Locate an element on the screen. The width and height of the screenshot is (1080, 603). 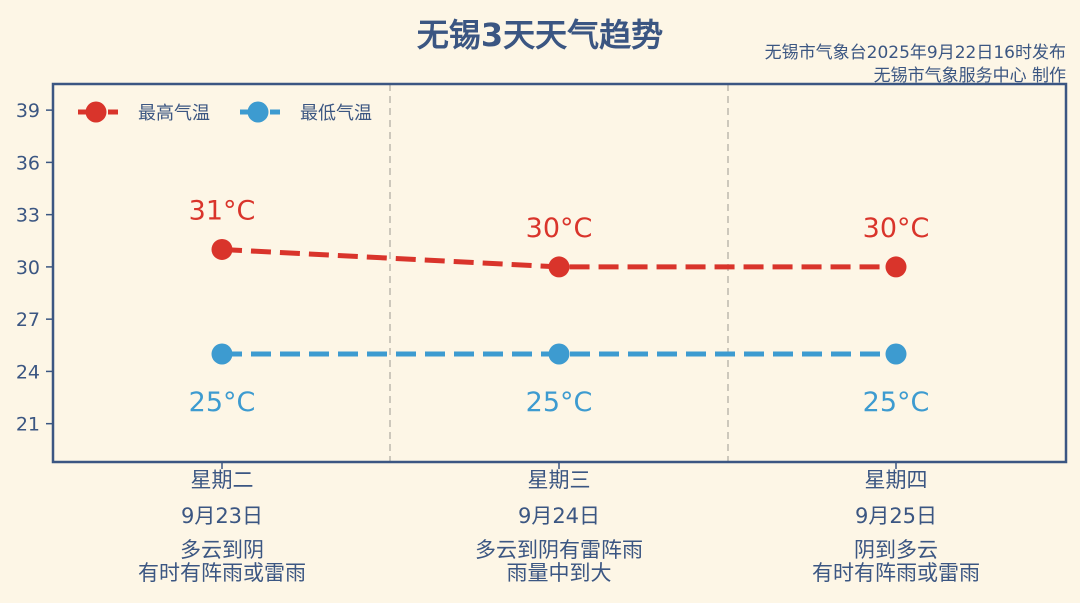
issuer-line: 无锡市气象台2025年9月22日16时发布 is located at coordinates (915, 53).